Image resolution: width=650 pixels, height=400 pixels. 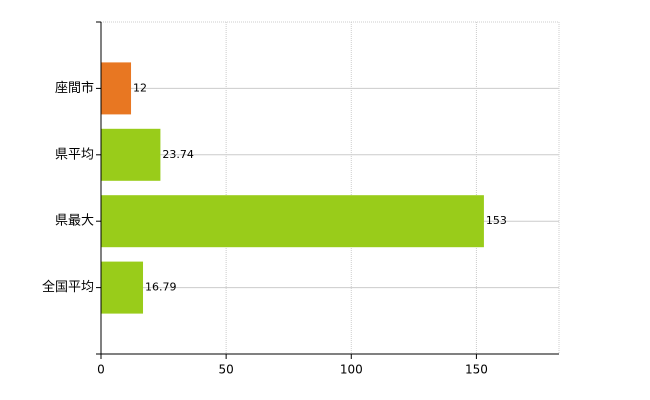 I want to click on x-tick-label: 50, so click(x=225, y=370).